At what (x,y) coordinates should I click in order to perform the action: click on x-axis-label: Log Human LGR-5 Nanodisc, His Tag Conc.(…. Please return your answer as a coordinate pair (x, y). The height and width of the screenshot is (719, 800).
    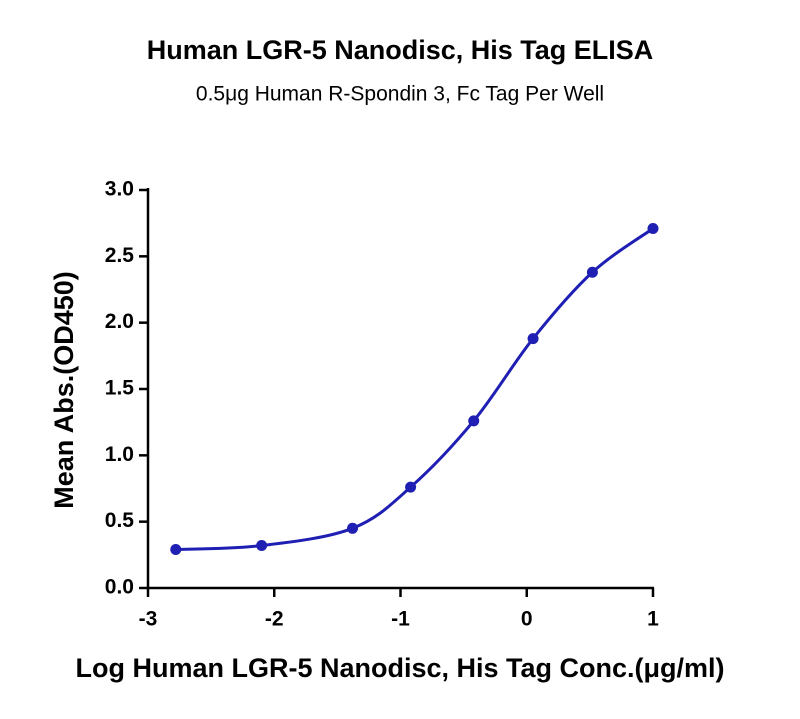
    Looking at the image, I should click on (399, 668).